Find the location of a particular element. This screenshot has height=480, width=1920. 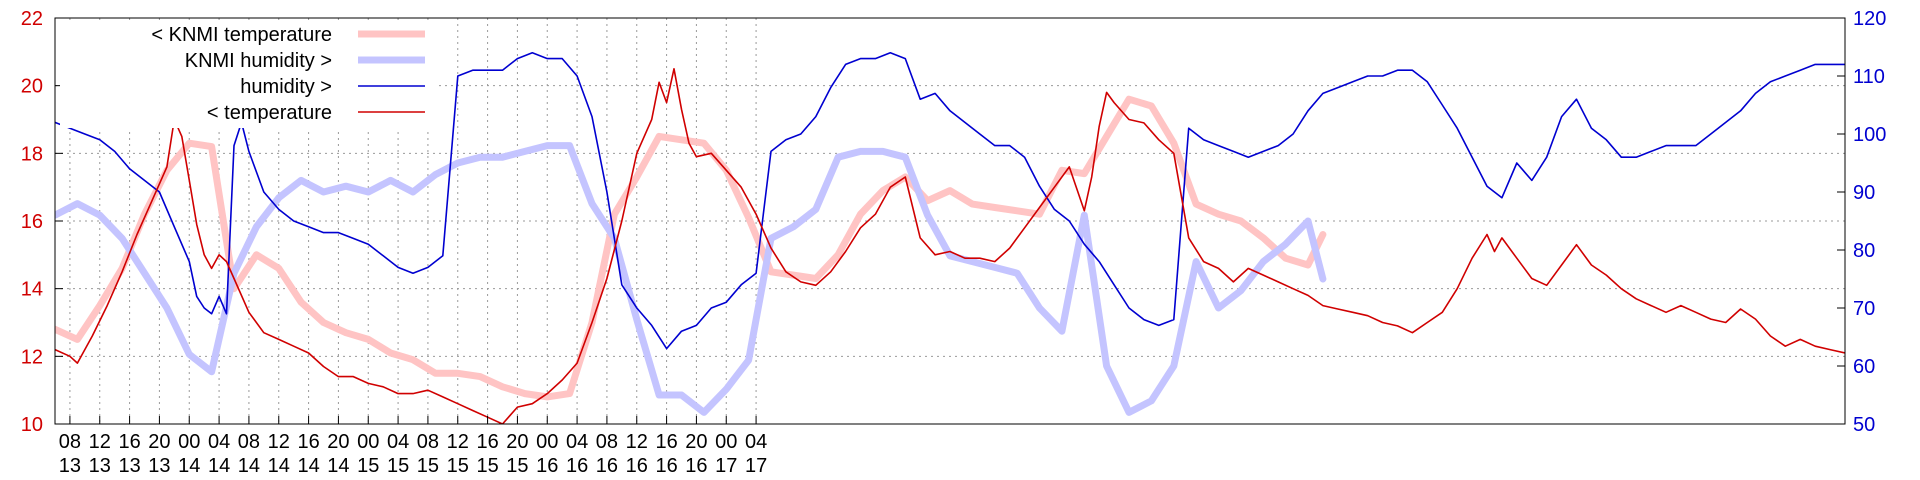

right-tick-label: 120 is located at coordinates (1869, 19).